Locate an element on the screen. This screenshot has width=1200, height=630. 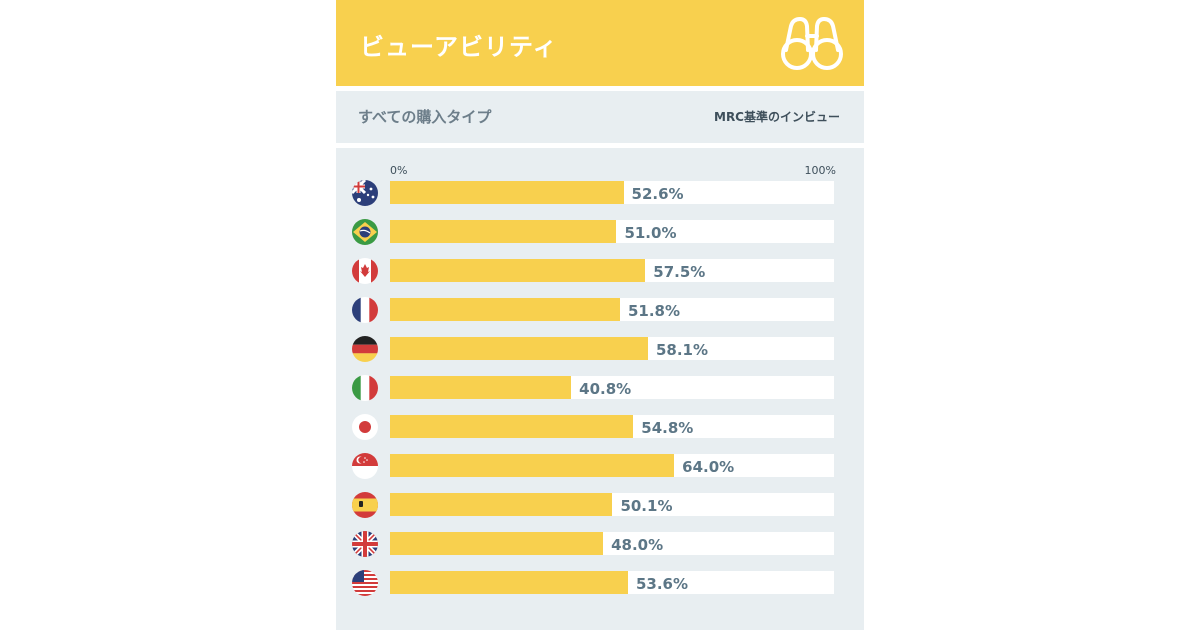
spain-flag-icon is located at coordinates (365, 505).